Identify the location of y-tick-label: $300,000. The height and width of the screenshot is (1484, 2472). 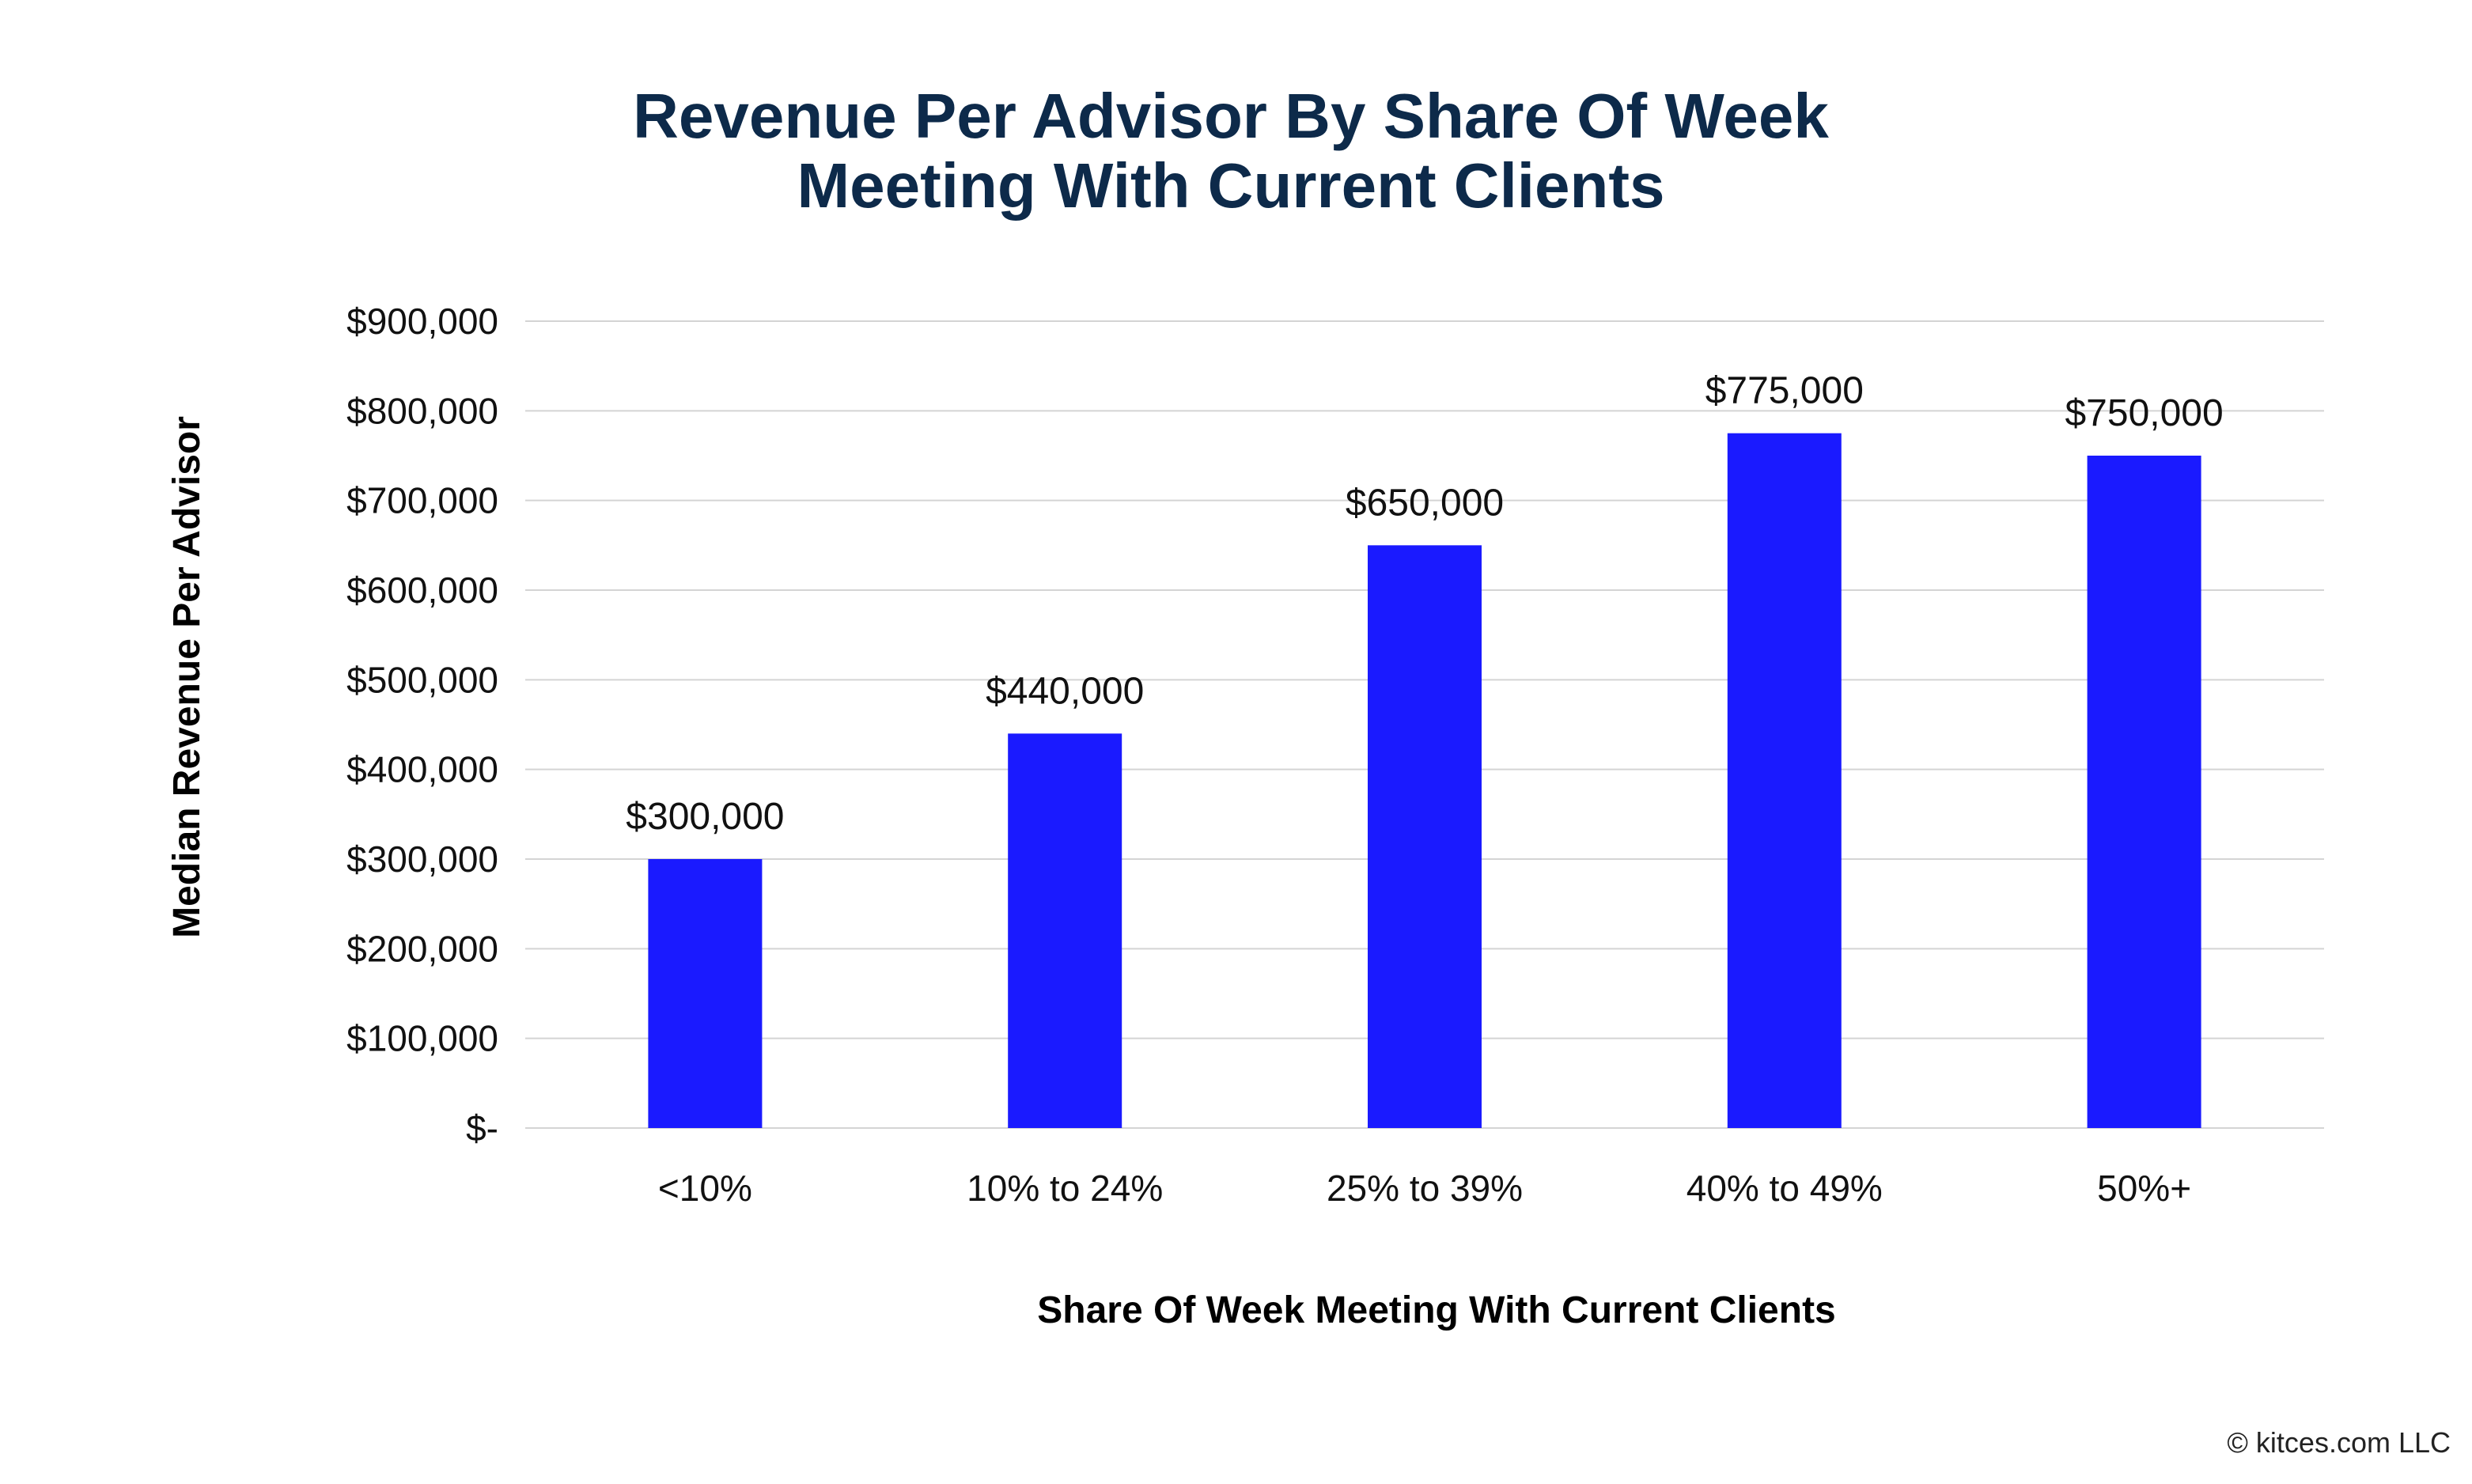
(422, 859).